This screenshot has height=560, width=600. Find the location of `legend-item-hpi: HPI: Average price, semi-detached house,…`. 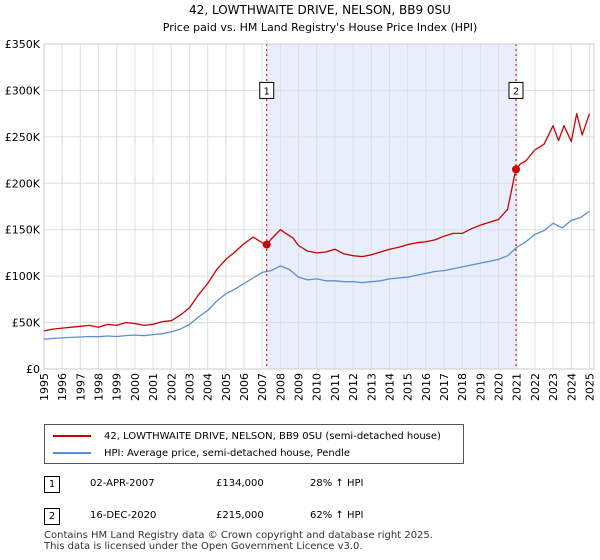

legend-item-hpi: HPI: Average price, semi-detached house,… is located at coordinates (201, 453).